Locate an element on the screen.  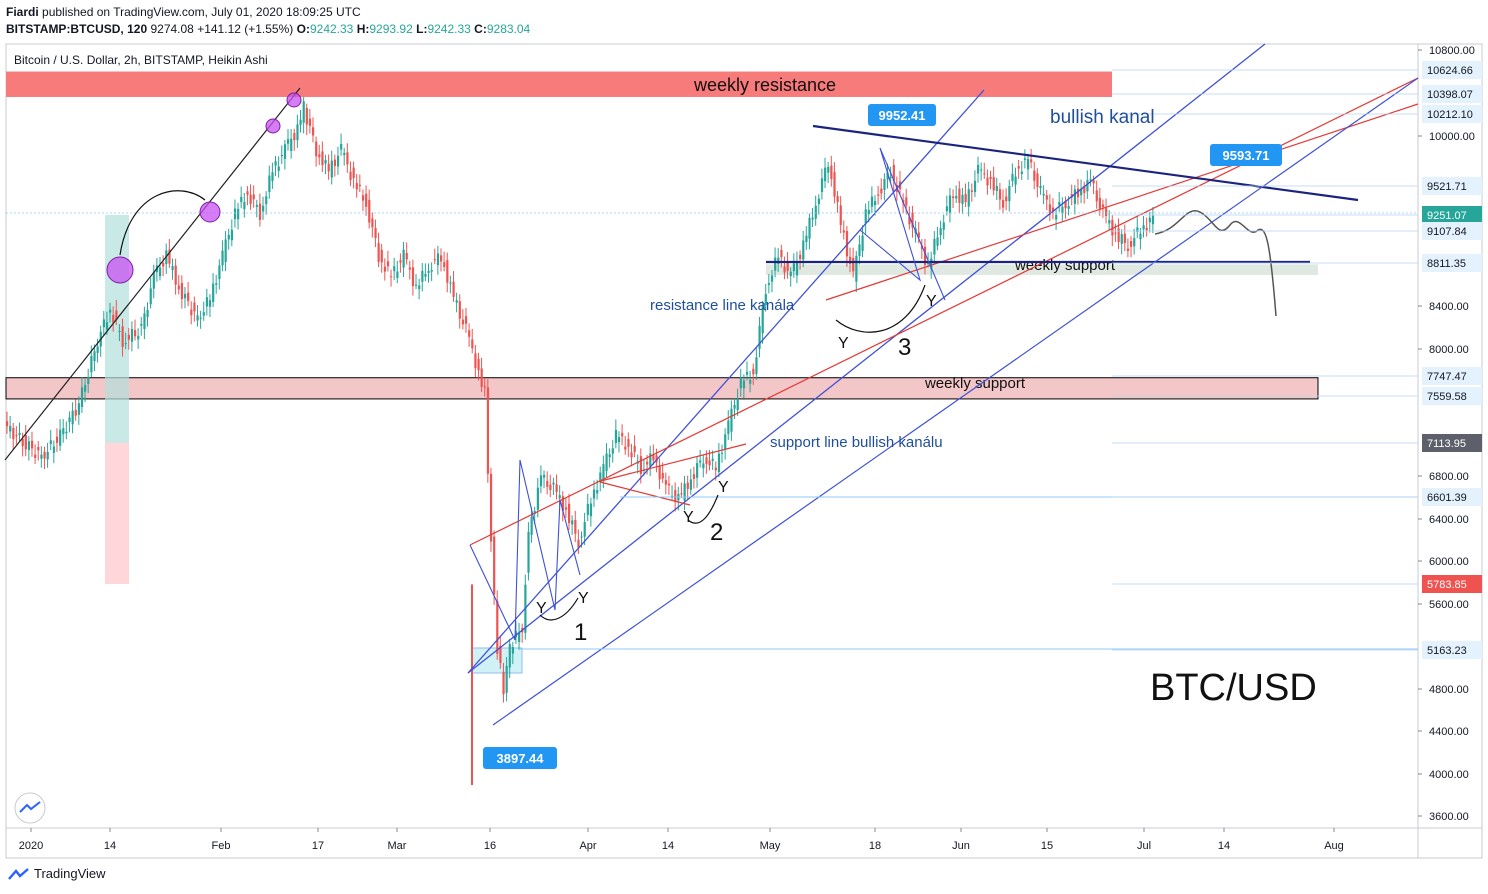
y-tick-label: 4800.00 is located at coordinates (1449, 690).